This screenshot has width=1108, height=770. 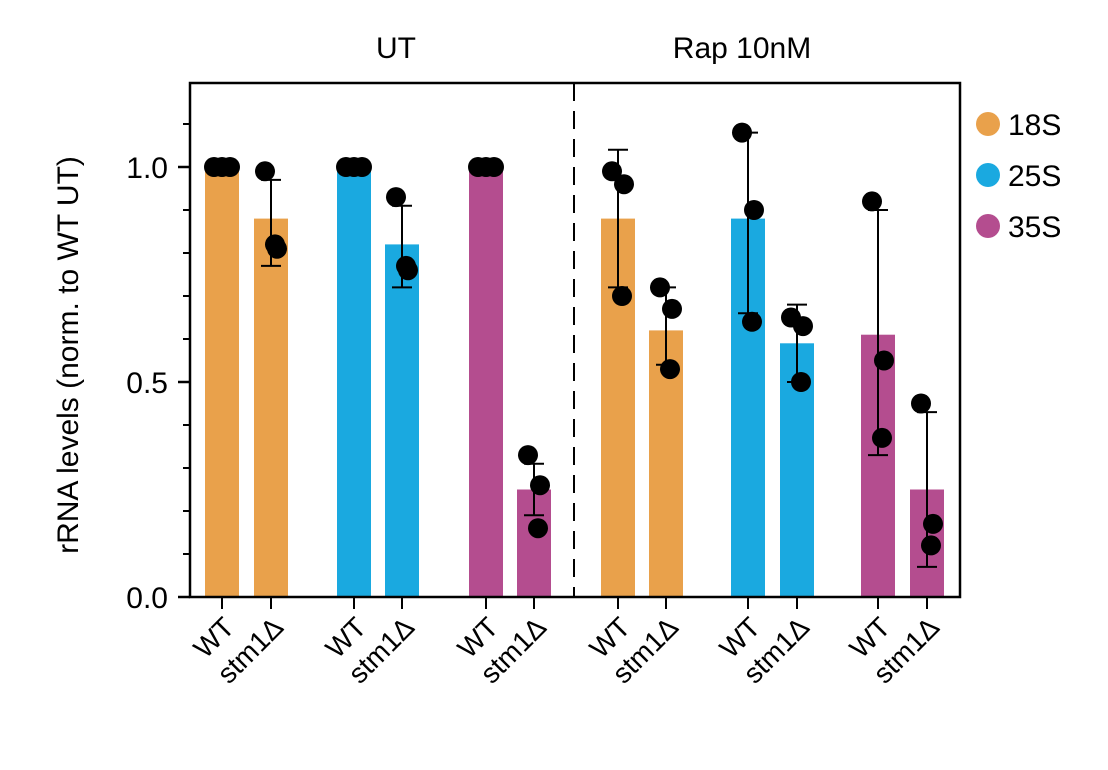 I want to click on group-label-ut: UT, so click(x=396, y=48).